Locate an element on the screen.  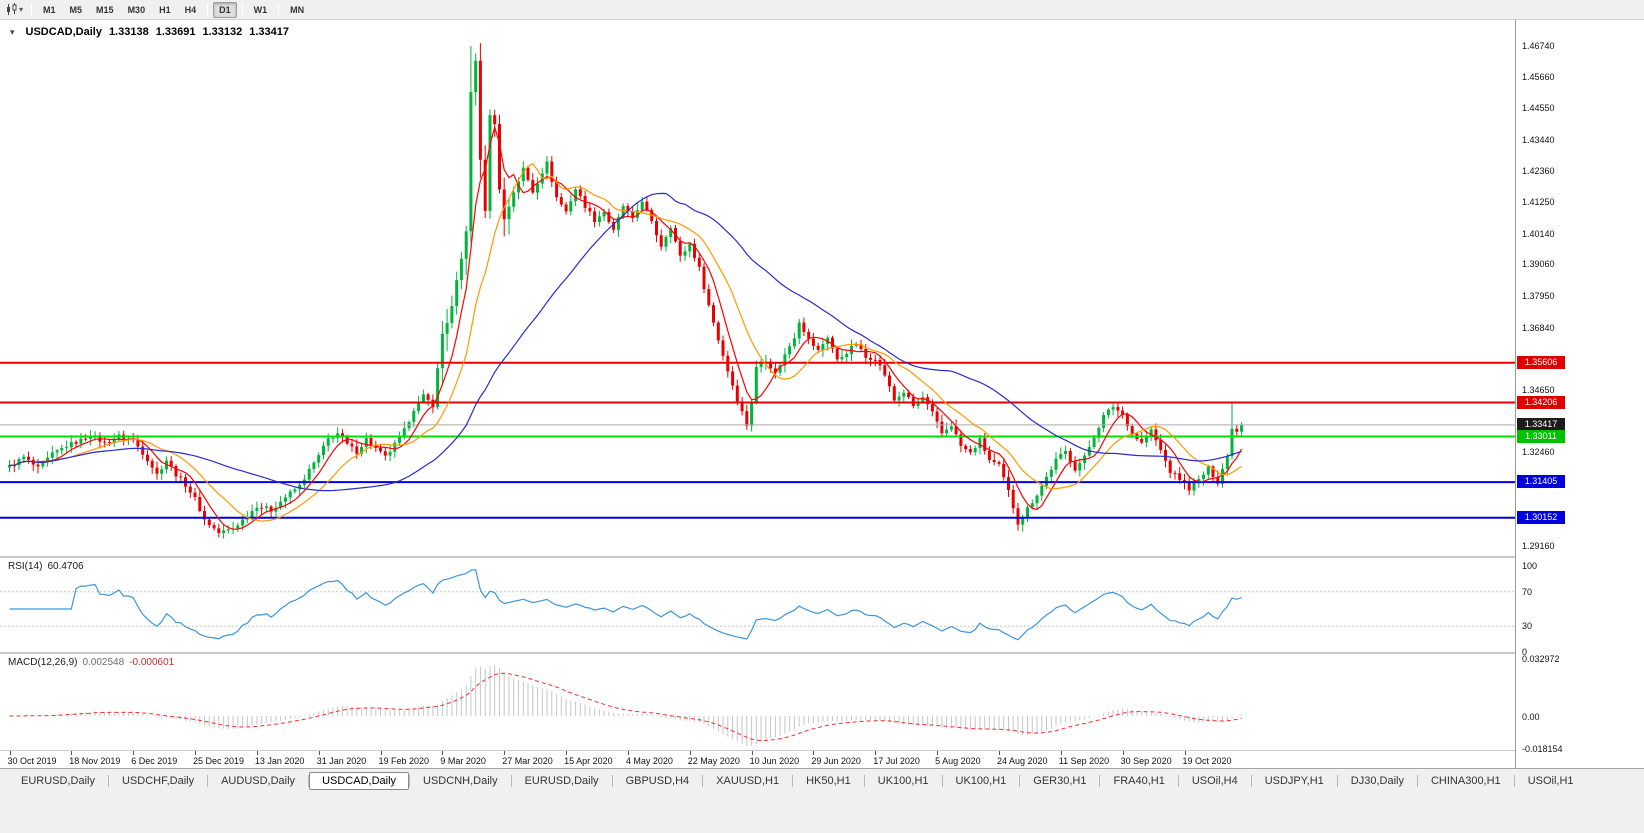
chart-tab-USDJPY-H1: USDJPY,H1 is located at coordinates (1294, 780).